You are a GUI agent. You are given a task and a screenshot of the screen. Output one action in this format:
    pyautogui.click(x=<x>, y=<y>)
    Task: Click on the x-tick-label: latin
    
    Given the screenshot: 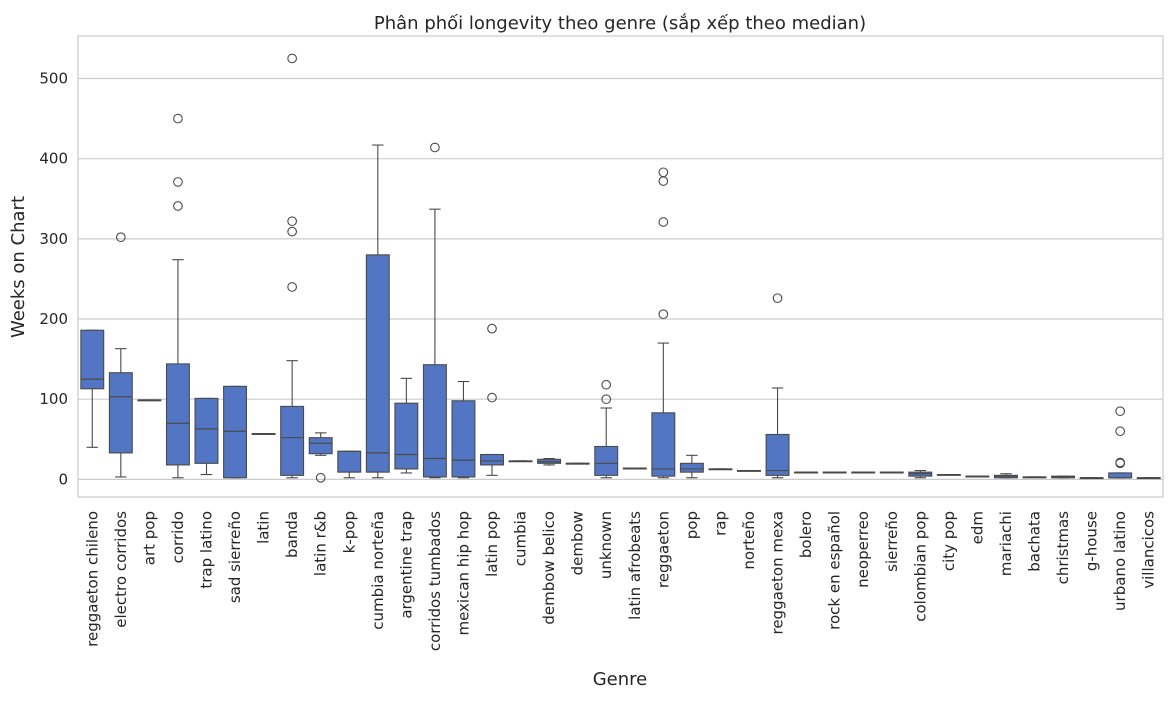 What is the action you would take?
    pyautogui.click(x=264, y=527)
    